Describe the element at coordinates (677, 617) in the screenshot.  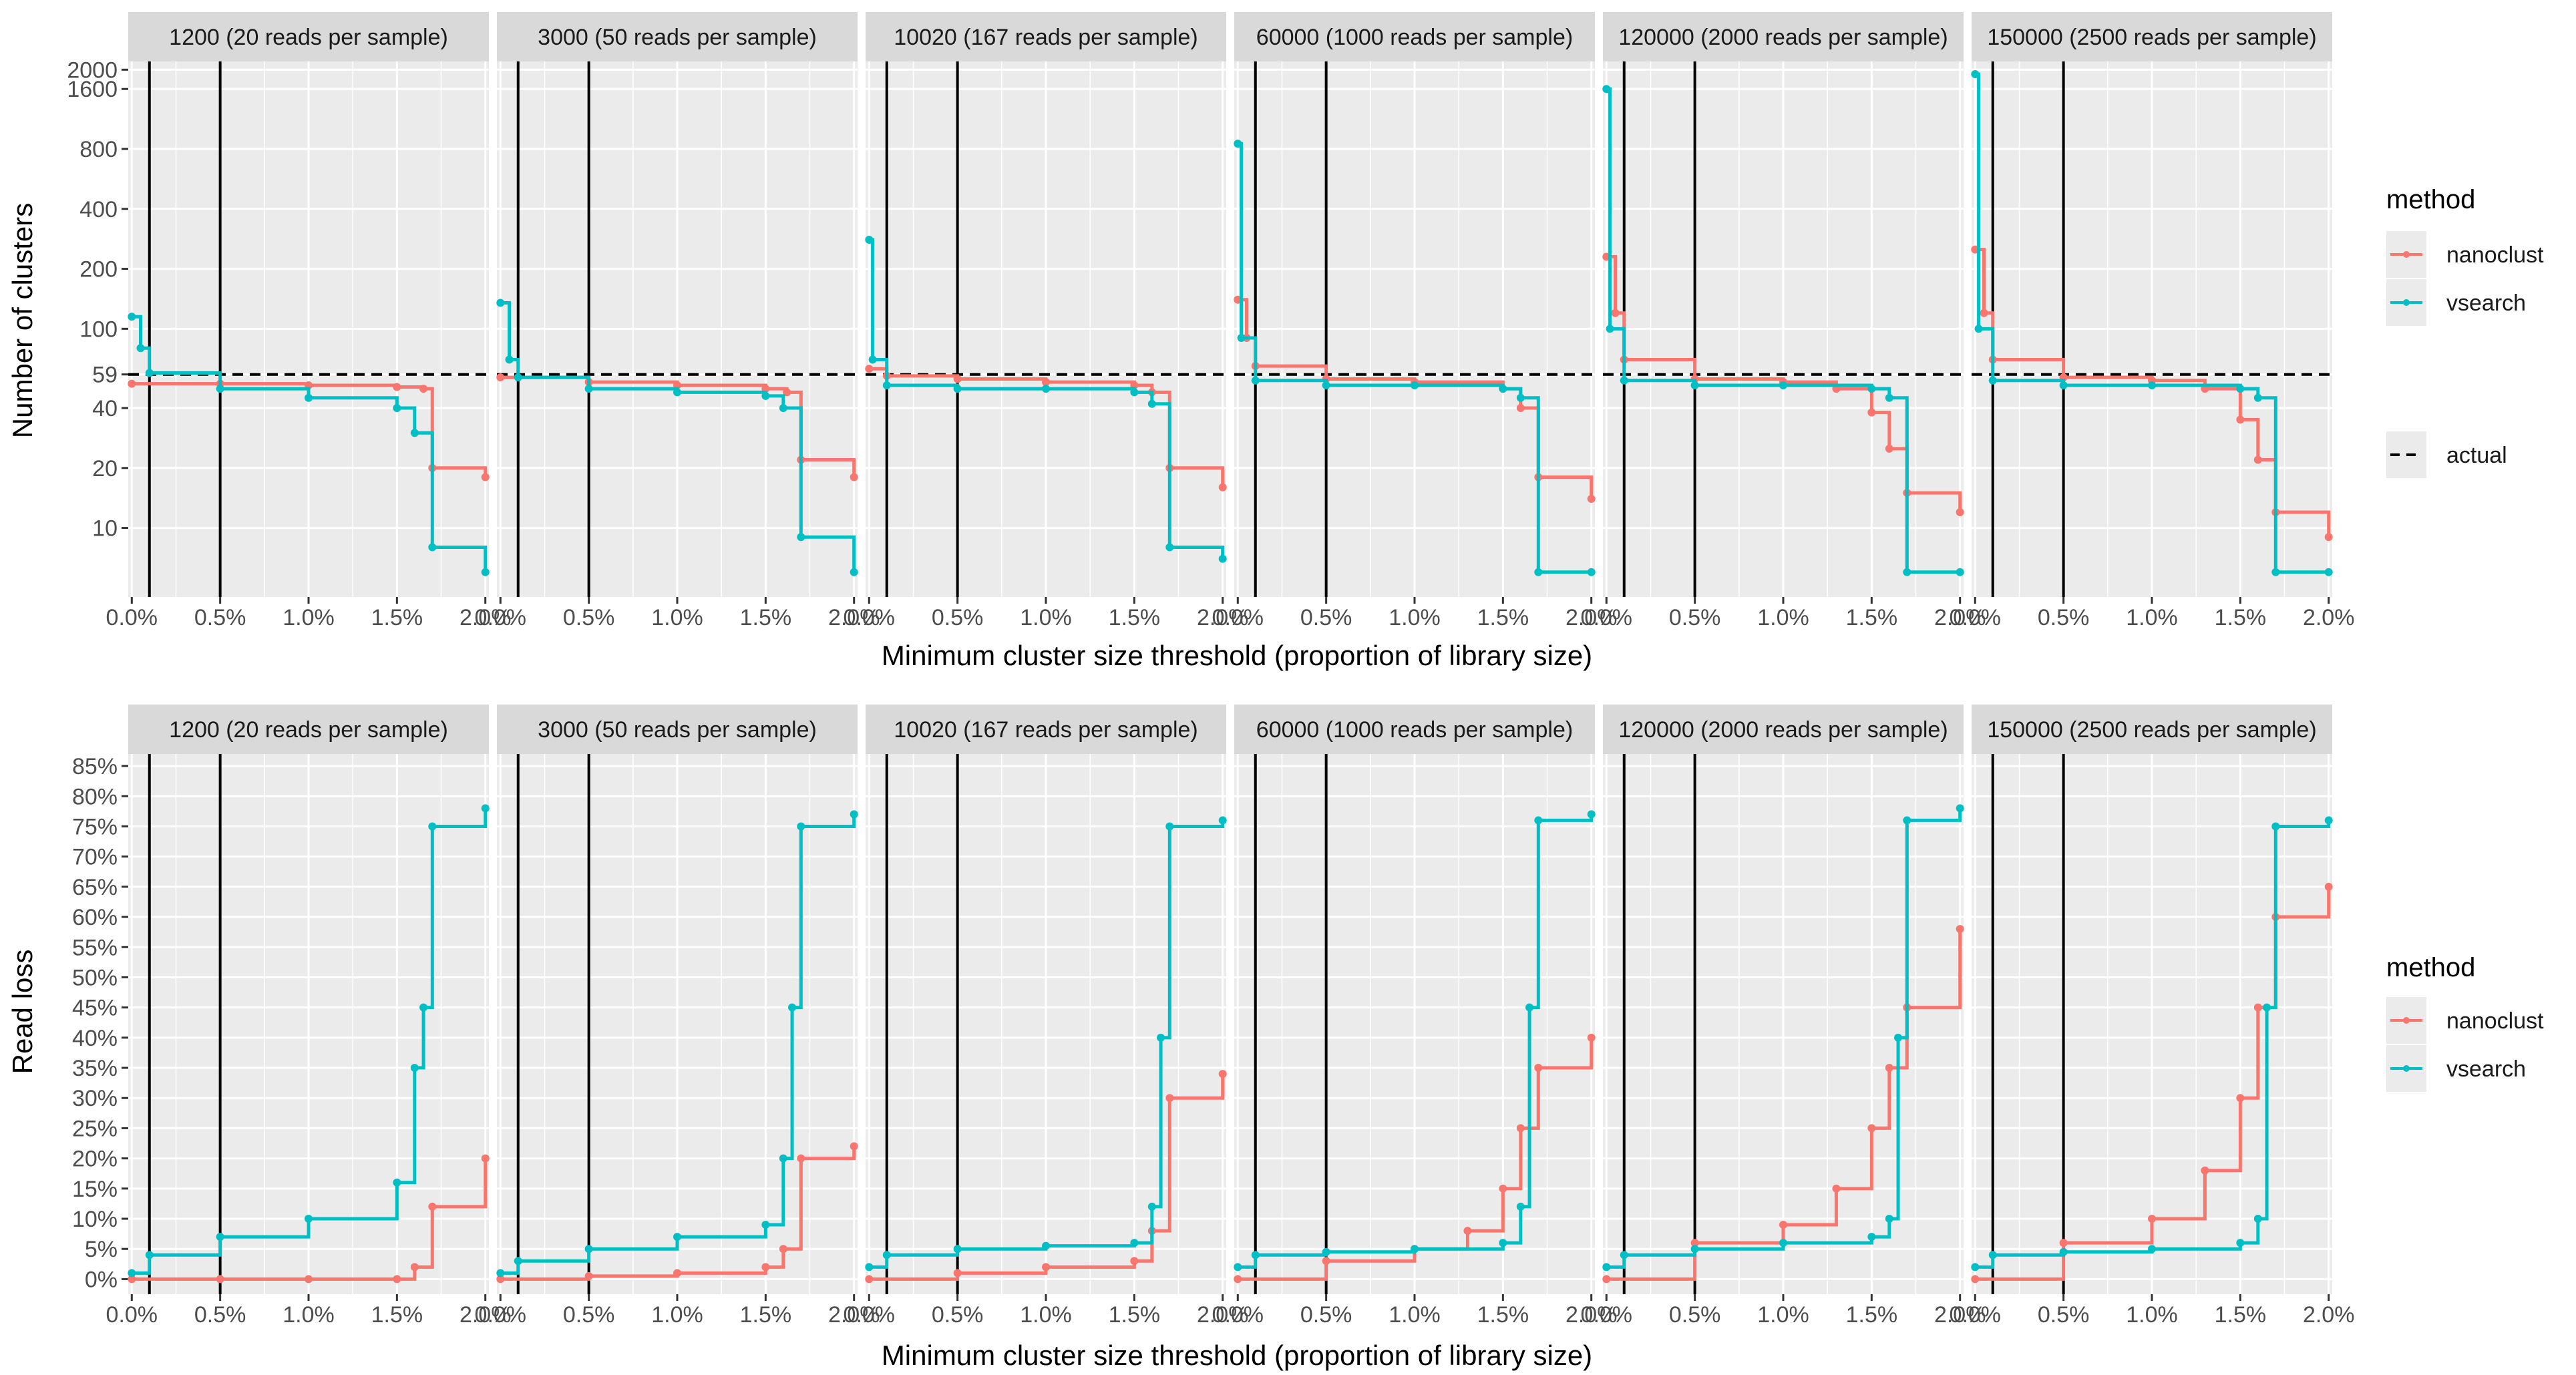
I see `top-x-tick-label: 1.0%` at that location.